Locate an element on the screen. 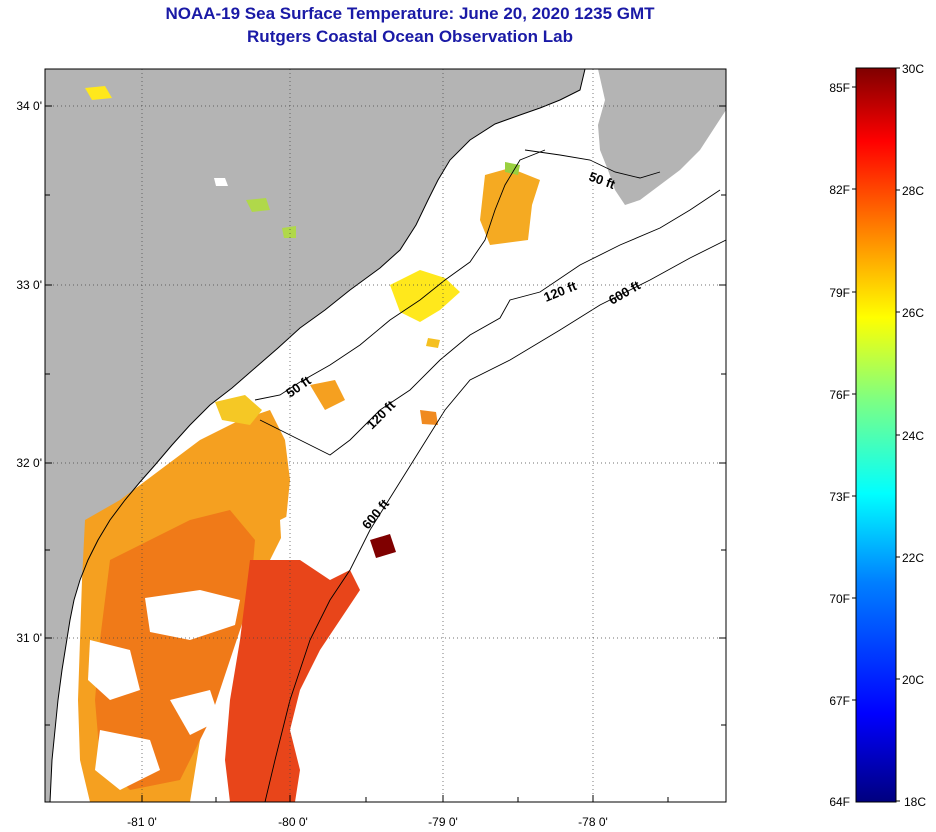 Image resolution: width=936 pixels, height=832 pixels. colorbar-celsius-label: 30C is located at coordinates (913, 69).